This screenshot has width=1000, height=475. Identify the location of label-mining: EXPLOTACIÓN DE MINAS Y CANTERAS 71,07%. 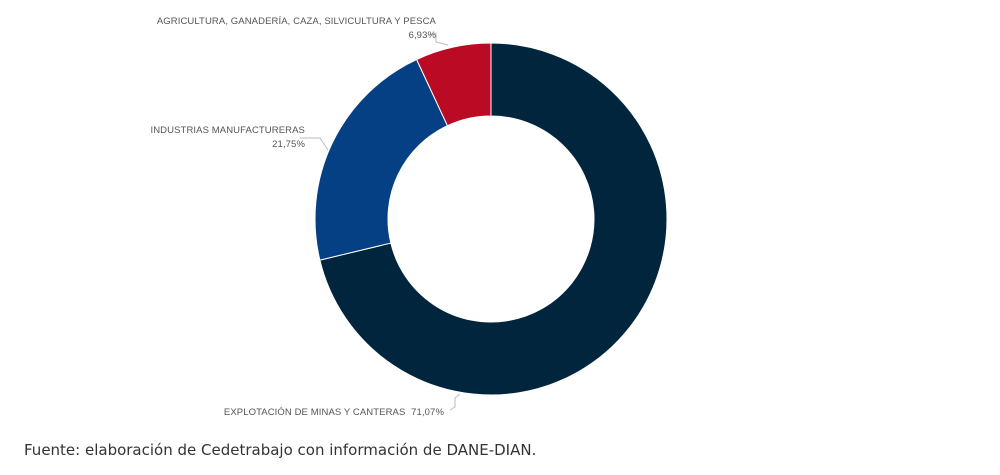
(334, 412).